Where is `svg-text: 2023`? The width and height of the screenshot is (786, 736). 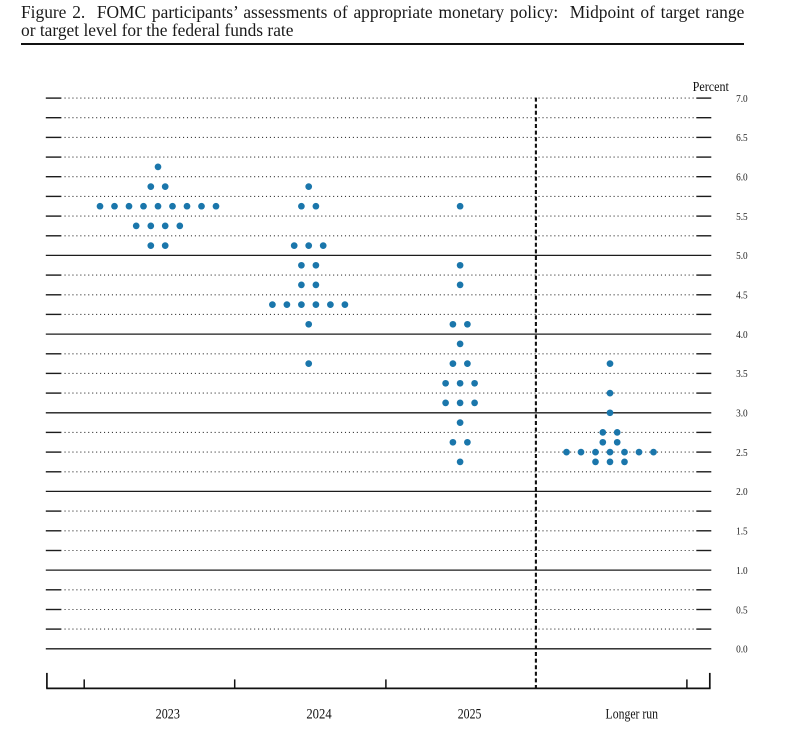 svg-text: 2023 is located at coordinates (168, 715).